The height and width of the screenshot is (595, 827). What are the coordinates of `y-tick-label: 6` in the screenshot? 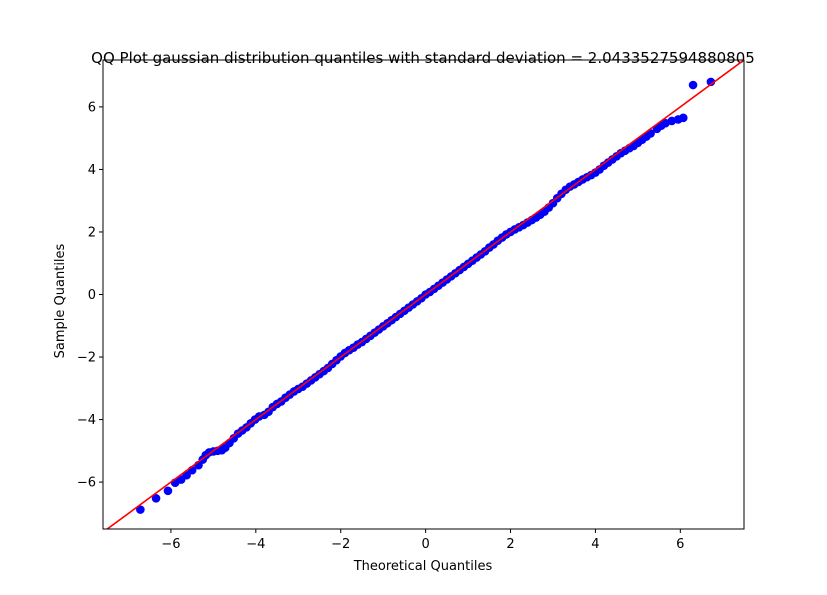 It's located at (92, 107).